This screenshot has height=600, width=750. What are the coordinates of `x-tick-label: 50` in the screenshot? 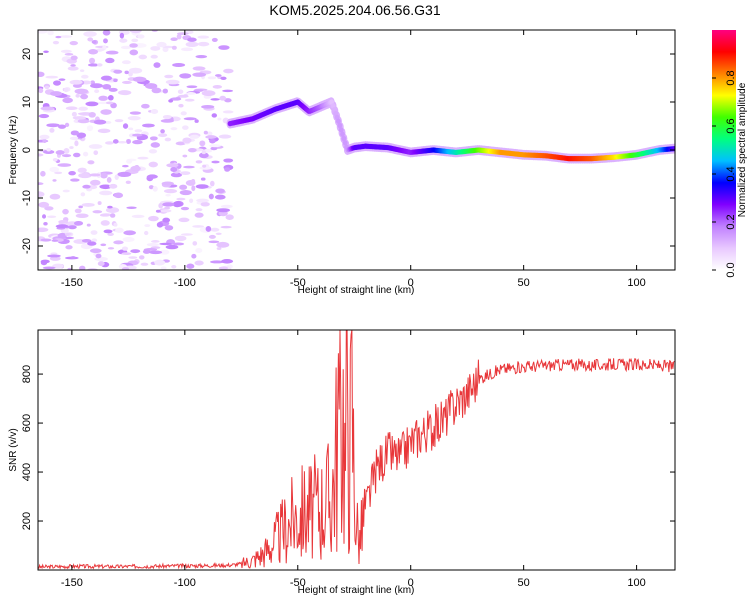 It's located at (524, 283).